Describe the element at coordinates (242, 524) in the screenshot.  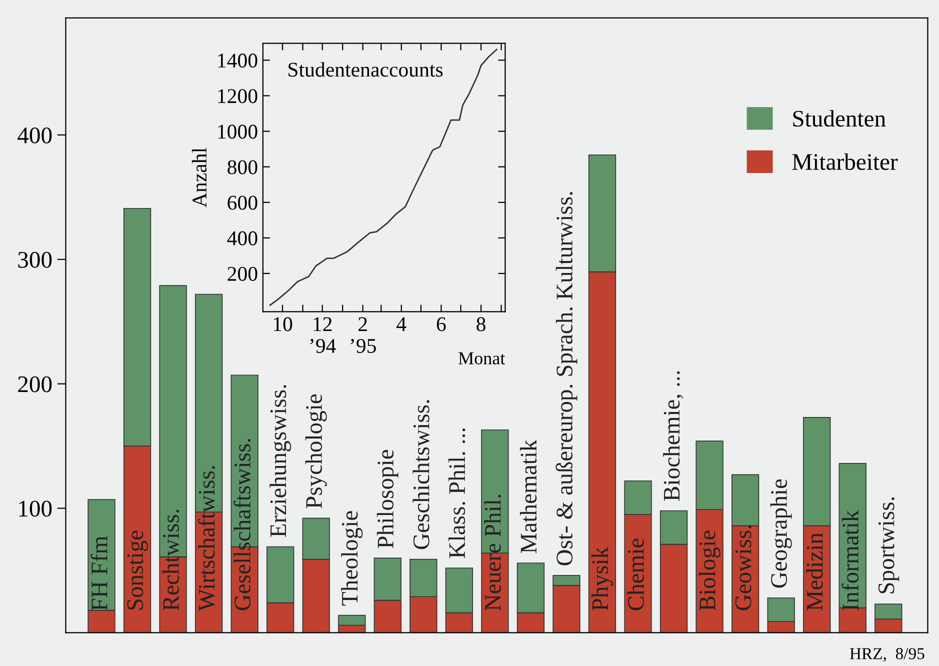
I see `x-tick-label: Gesellschaftswiss.` at that location.